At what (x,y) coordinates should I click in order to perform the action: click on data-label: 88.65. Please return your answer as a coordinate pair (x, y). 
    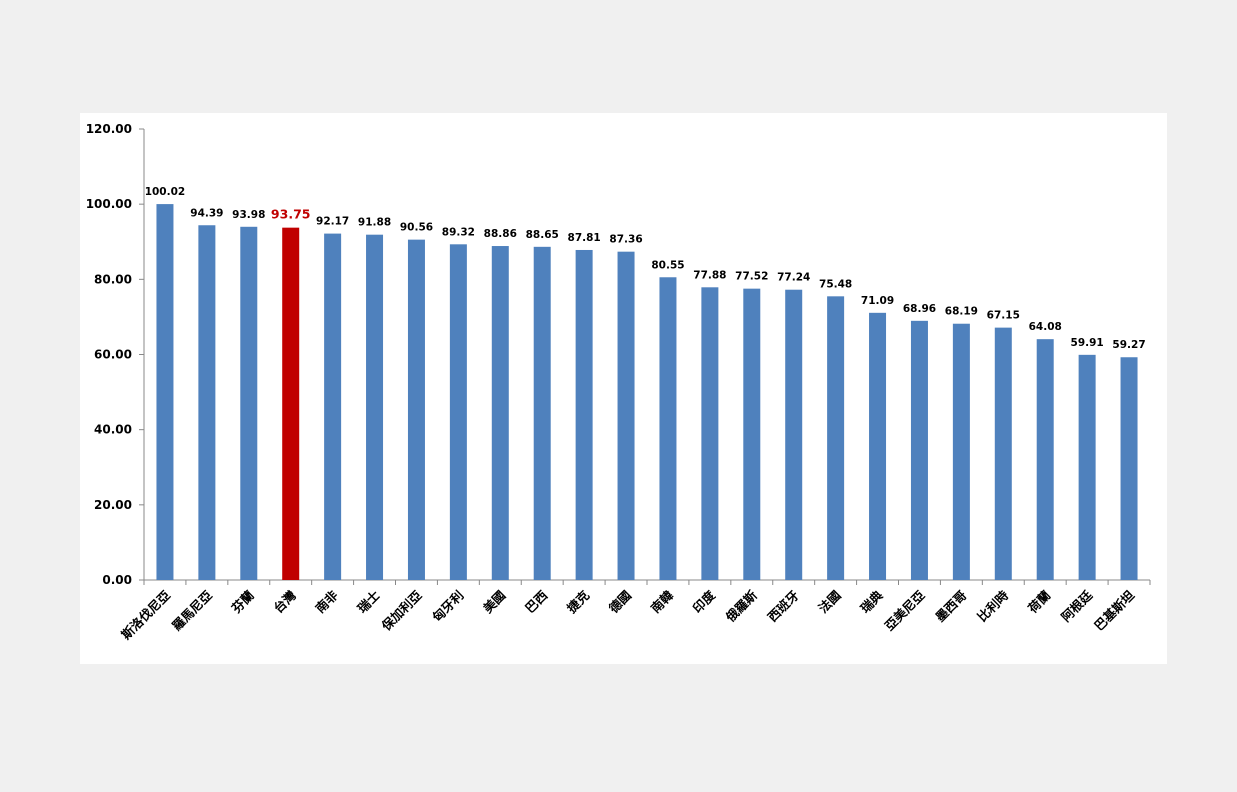
    Looking at the image, I should click on (542, 235).